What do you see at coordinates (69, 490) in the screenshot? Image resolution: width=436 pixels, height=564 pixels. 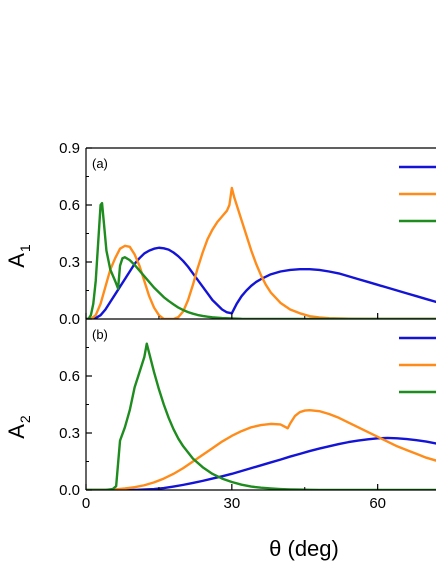 I see `panel-b-y-tick-label-0: 0.0` at bounding box center [69, 490].